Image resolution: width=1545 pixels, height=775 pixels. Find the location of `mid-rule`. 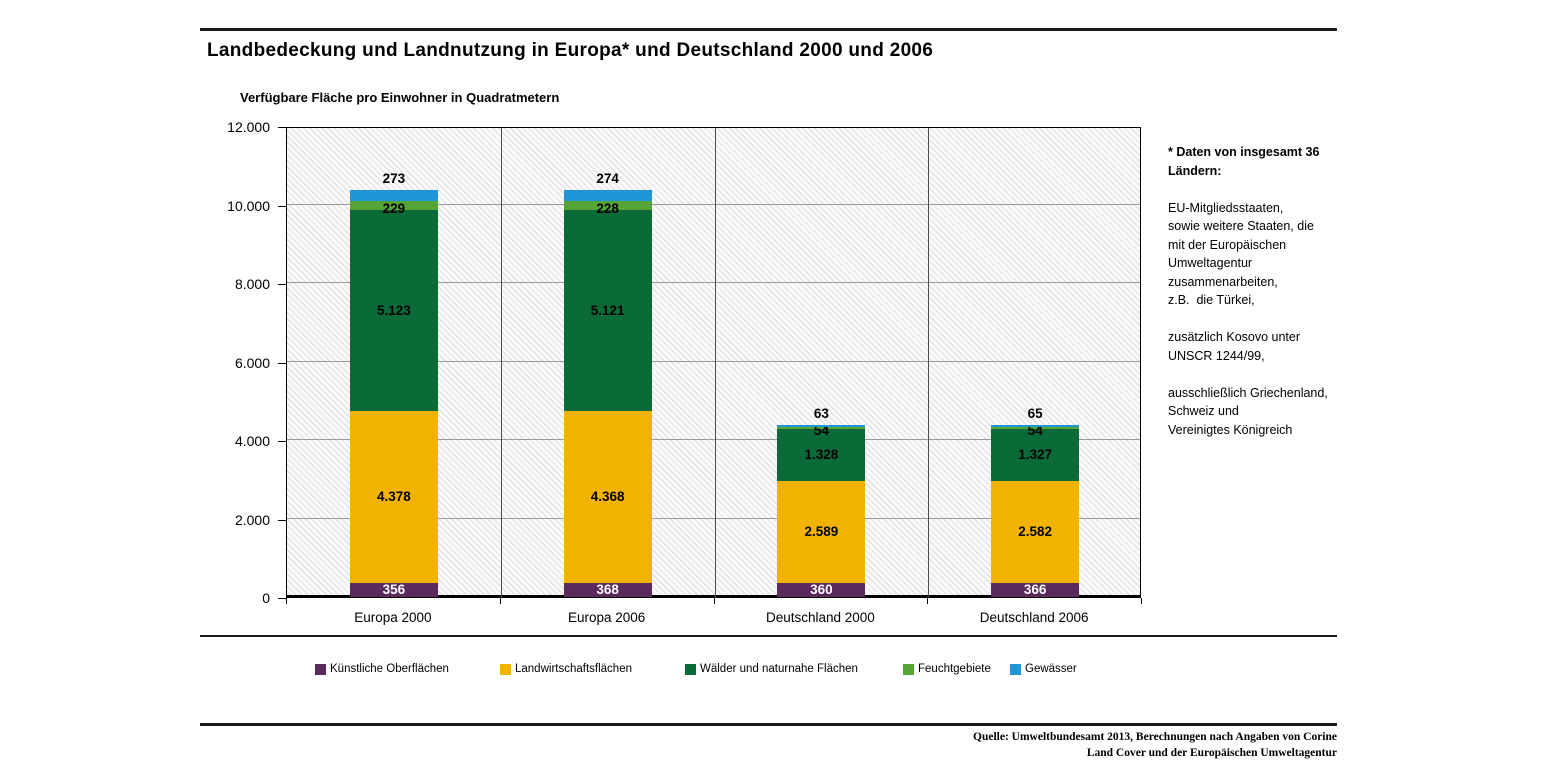

mid-rule is located at coordinates (768, 636).